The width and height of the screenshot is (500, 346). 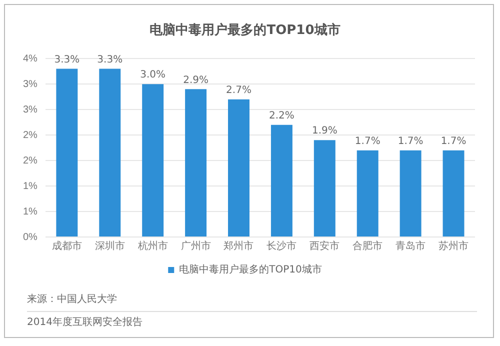 What do you see at coordinates (153, 75) in the screenshot?
I see `data-label: 3.0%` at bounding box center [153, 75].